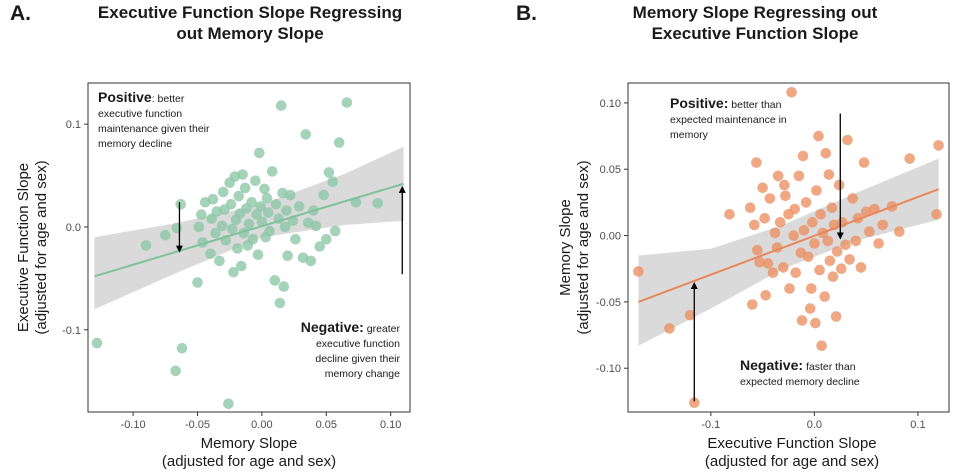 This screenshot has width=959, height=473. I want to click on positive-annotation: Positive: better than, so click(726, 103).